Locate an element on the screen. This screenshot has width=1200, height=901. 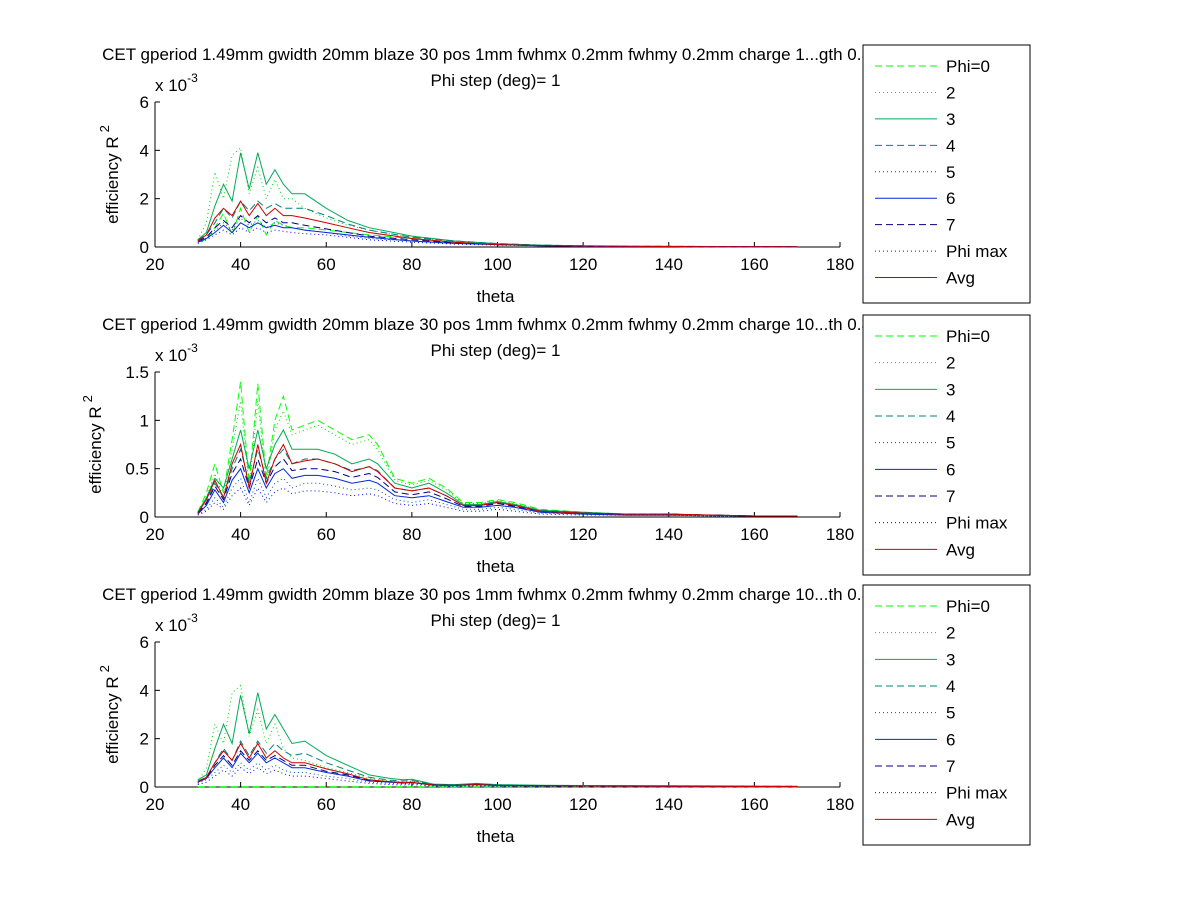
legend-3: Phi=0 2 3 4 5 6 7 Phi max Avg is located at coordinates (946, 715).